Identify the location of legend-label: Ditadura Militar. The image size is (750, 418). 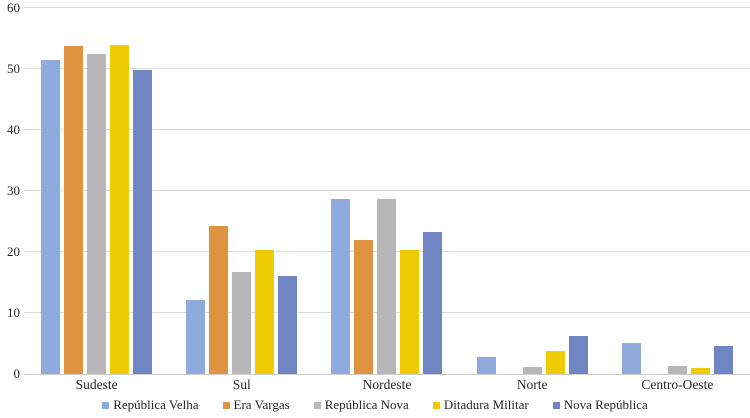
(486, 404).